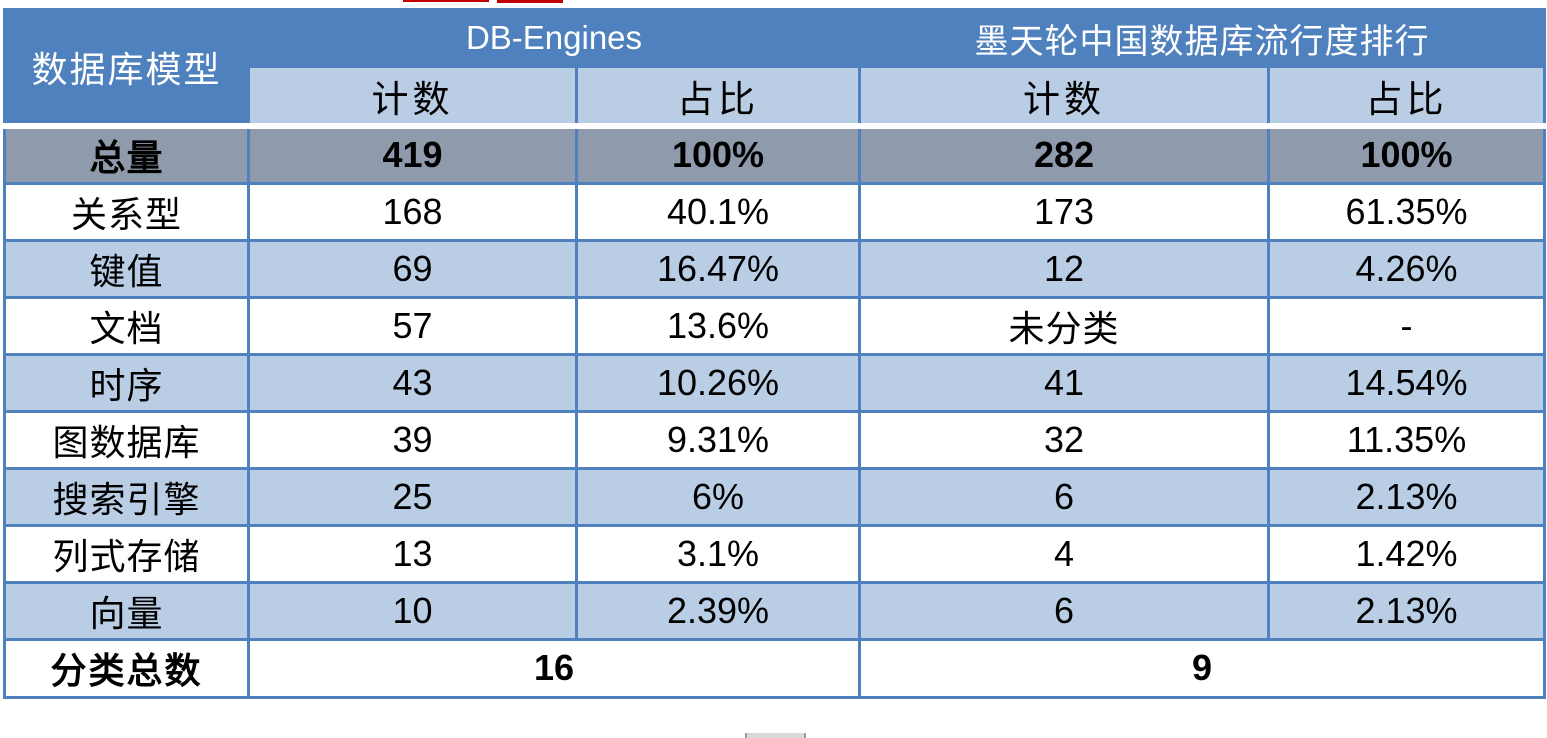  What do you see at coordinates (718, 439) in the screenshot?
I see `db-pct-cell: 9.31%` at bounding box center [718, 439].